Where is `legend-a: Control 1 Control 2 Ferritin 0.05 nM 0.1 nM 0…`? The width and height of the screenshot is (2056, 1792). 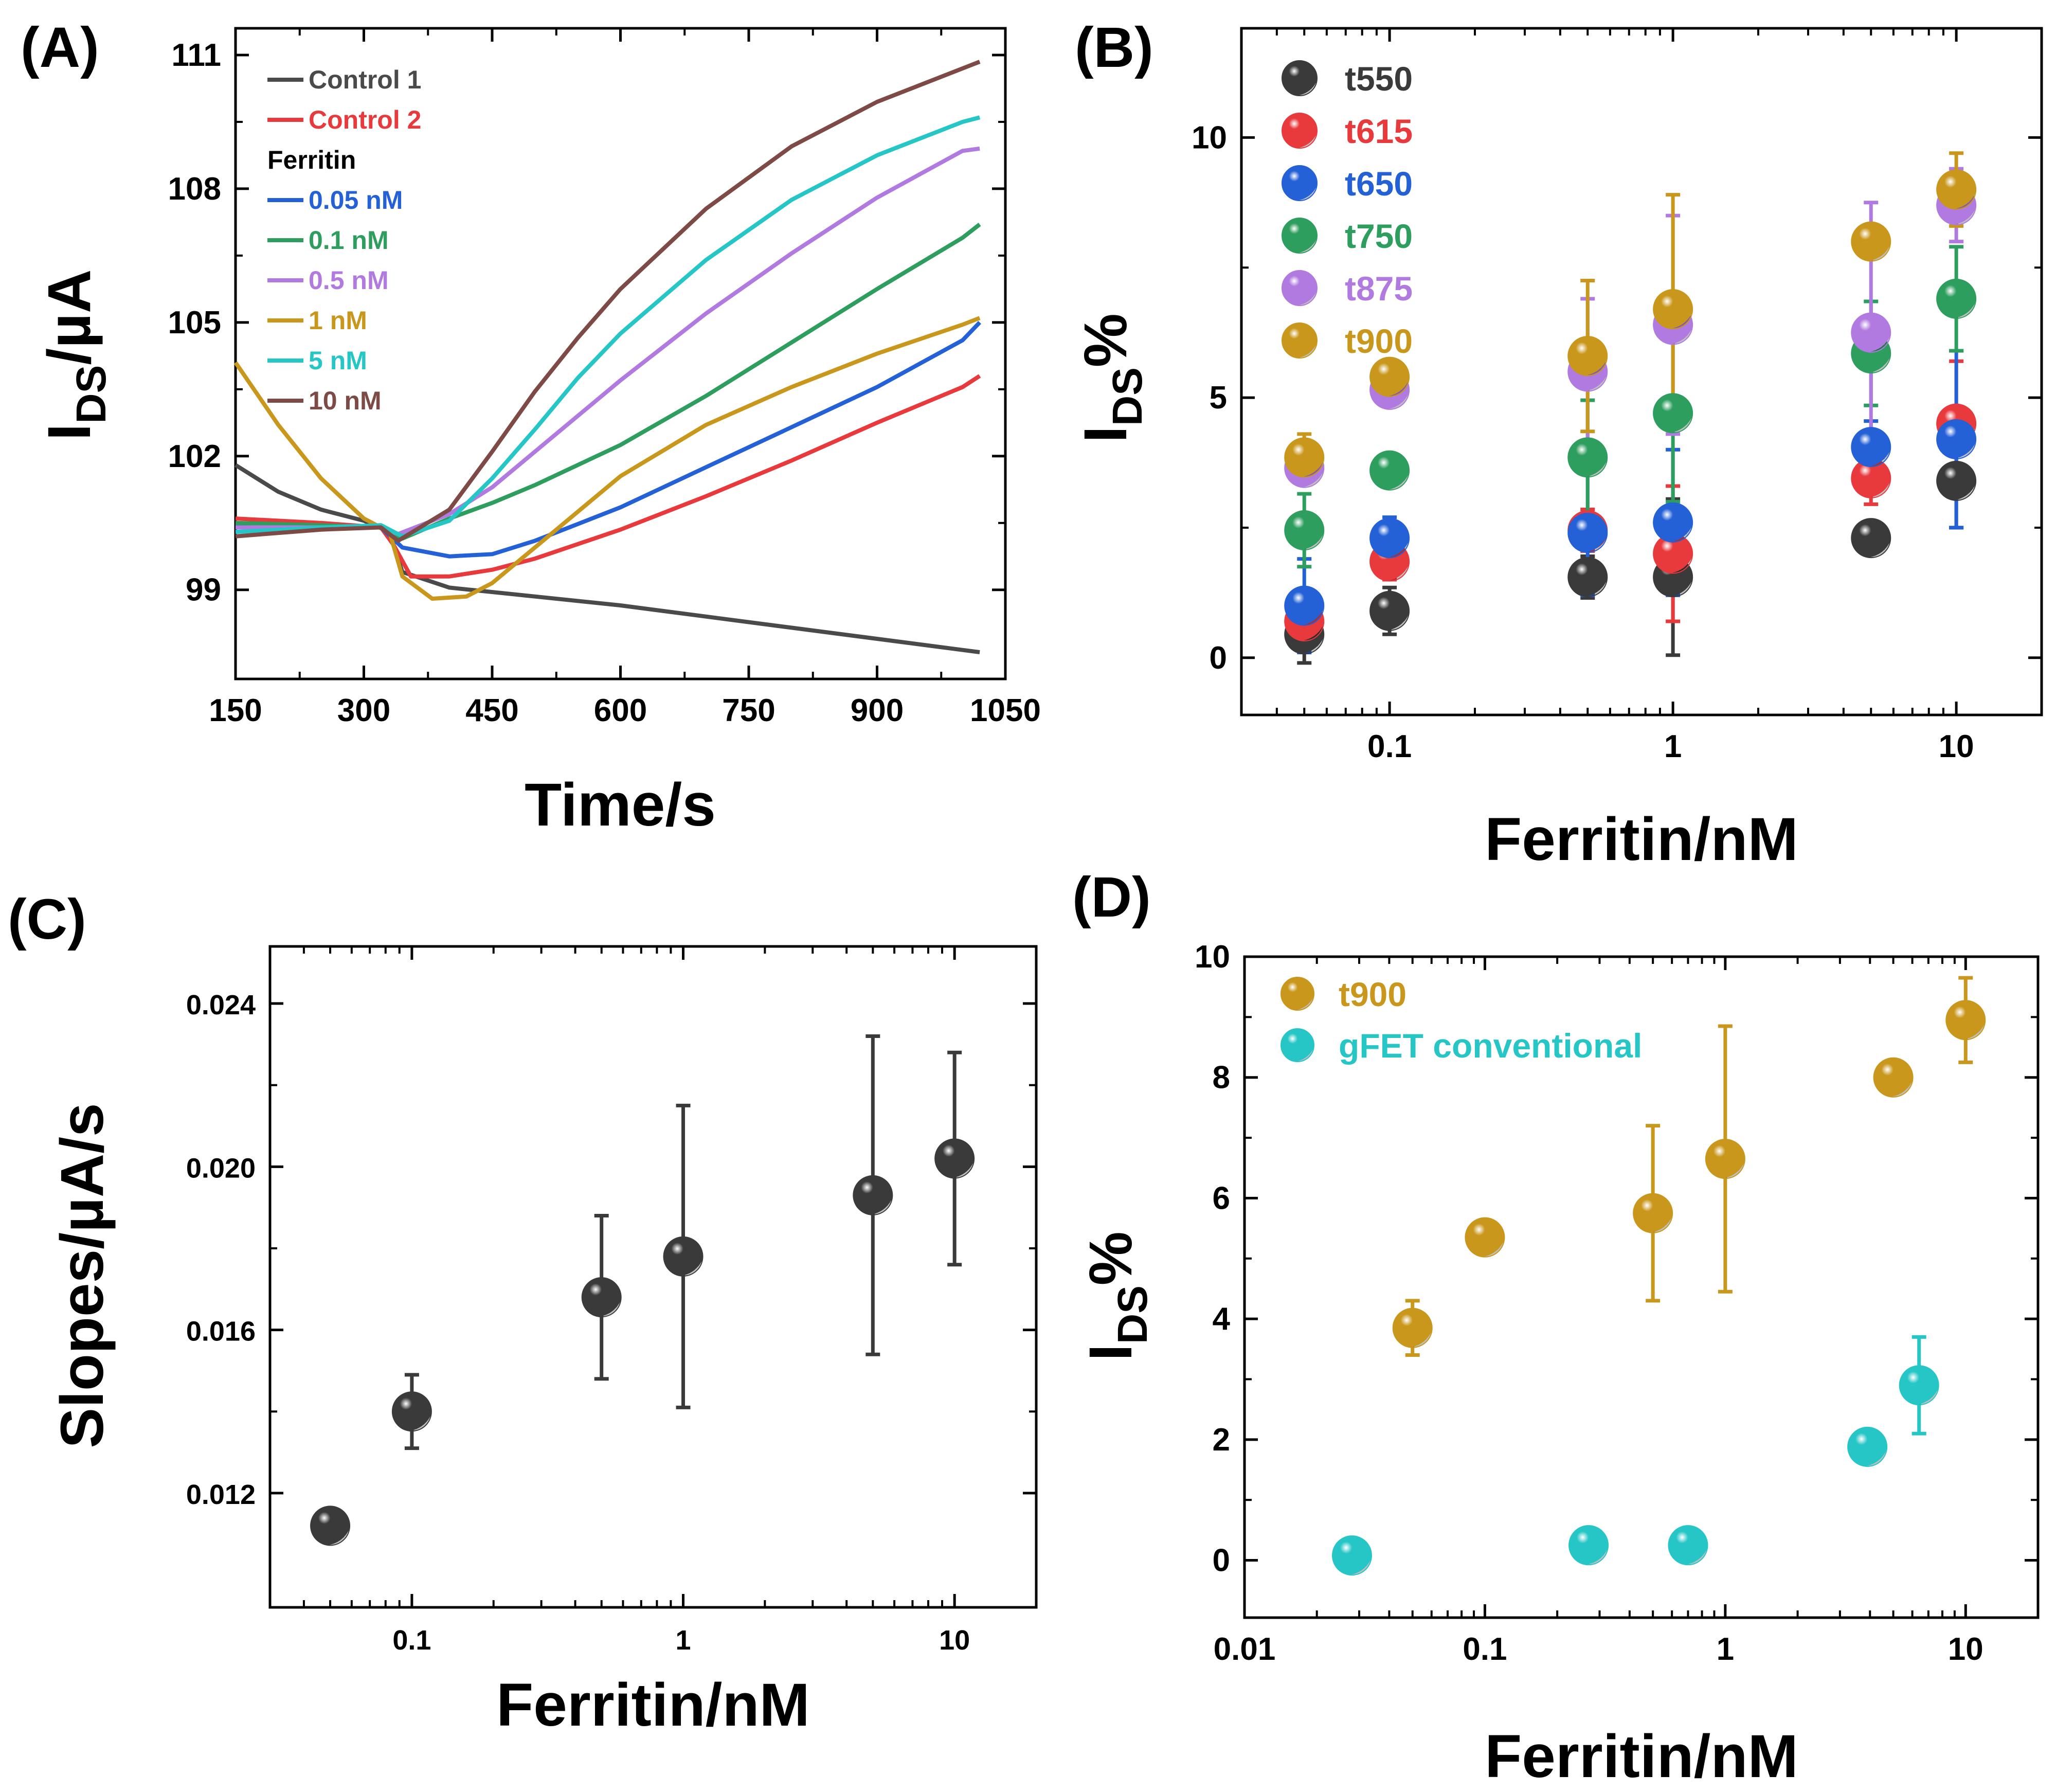 legend-a: Control 1 Control 2 Ferritin 0.05 nM 0.1 nM 0… is located at coordinates (344, 240).